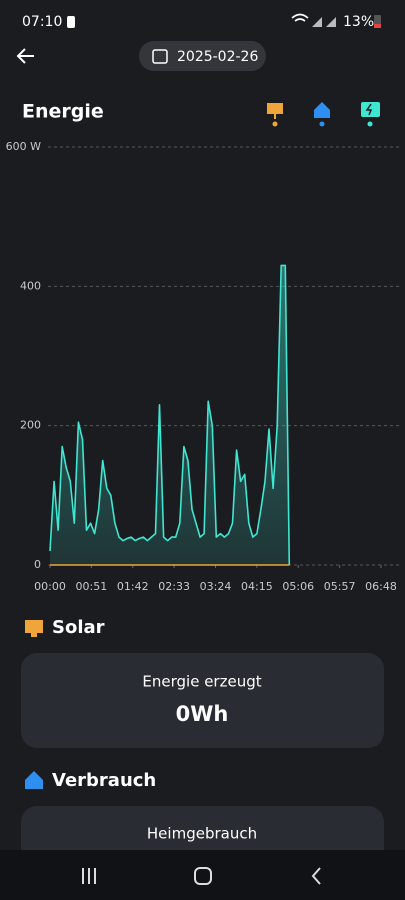 The image size is (405, 900). I want to click on y-tick-label: 400, so click(30, 285).